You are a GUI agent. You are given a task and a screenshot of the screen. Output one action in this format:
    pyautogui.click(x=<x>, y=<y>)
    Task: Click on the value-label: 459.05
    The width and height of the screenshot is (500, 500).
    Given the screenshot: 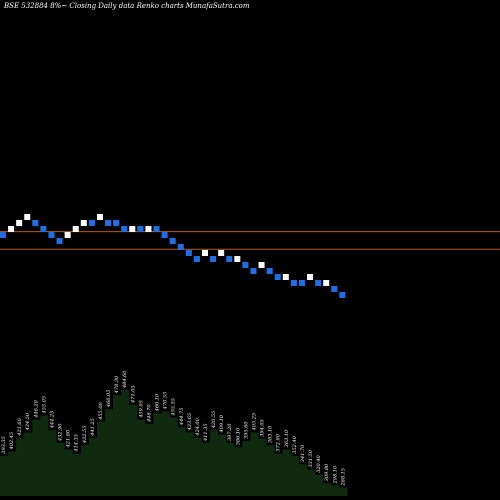 What is the action you would take?
    pyautogui.click(x=141, y=409)
    